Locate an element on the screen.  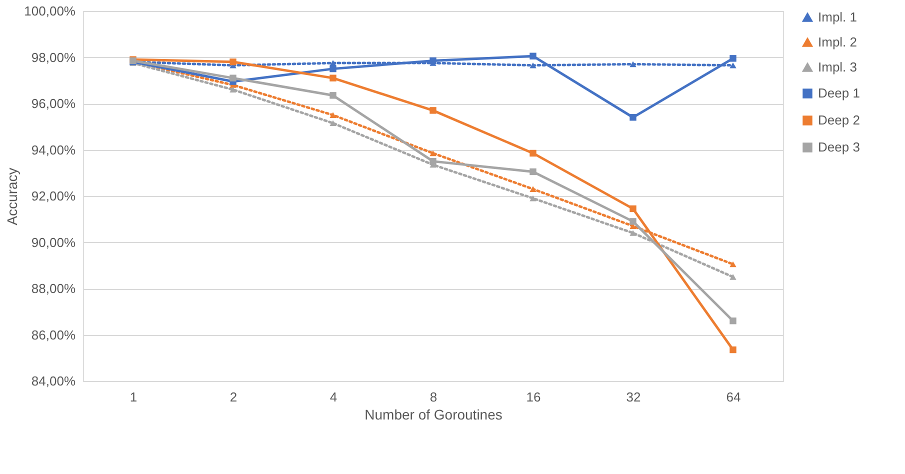
y-tick-label: 92,00% is located at coordinates (53, 196).